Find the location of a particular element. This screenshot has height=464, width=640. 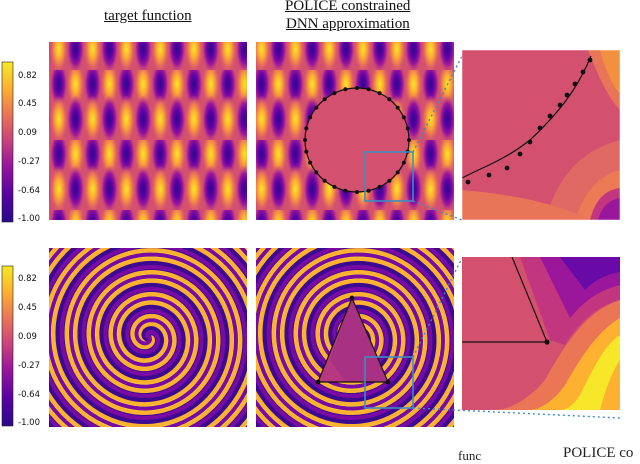

cbar-bottom-tick-3: 0.09 is located at coordinates (27, 337).